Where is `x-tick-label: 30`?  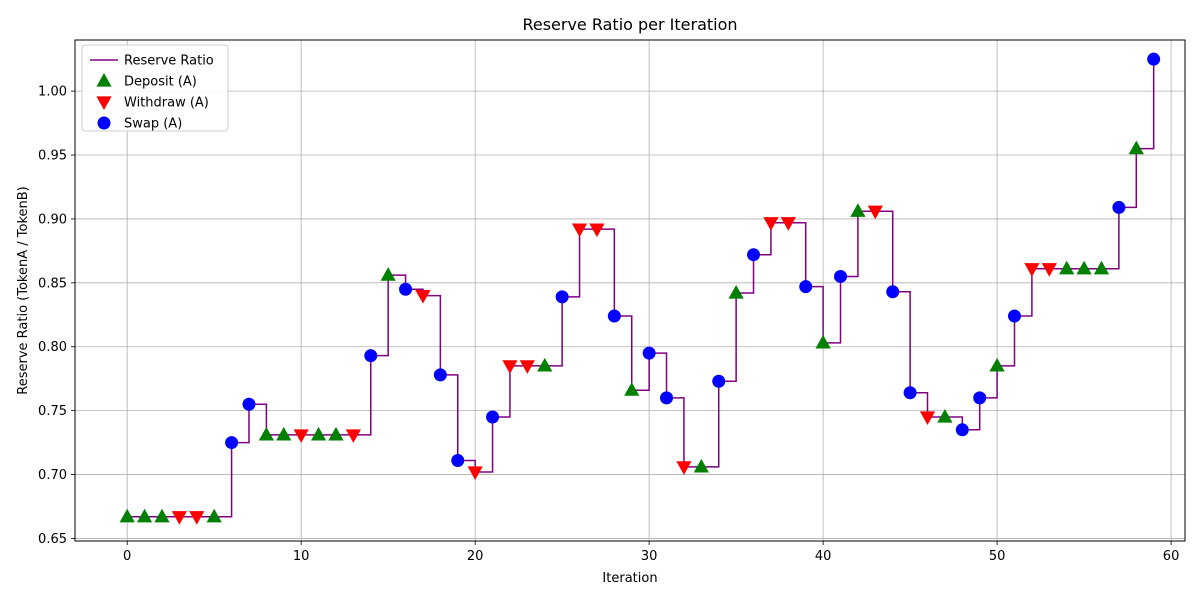 x-tick-label: 30 is located at coordinates (649, 556).